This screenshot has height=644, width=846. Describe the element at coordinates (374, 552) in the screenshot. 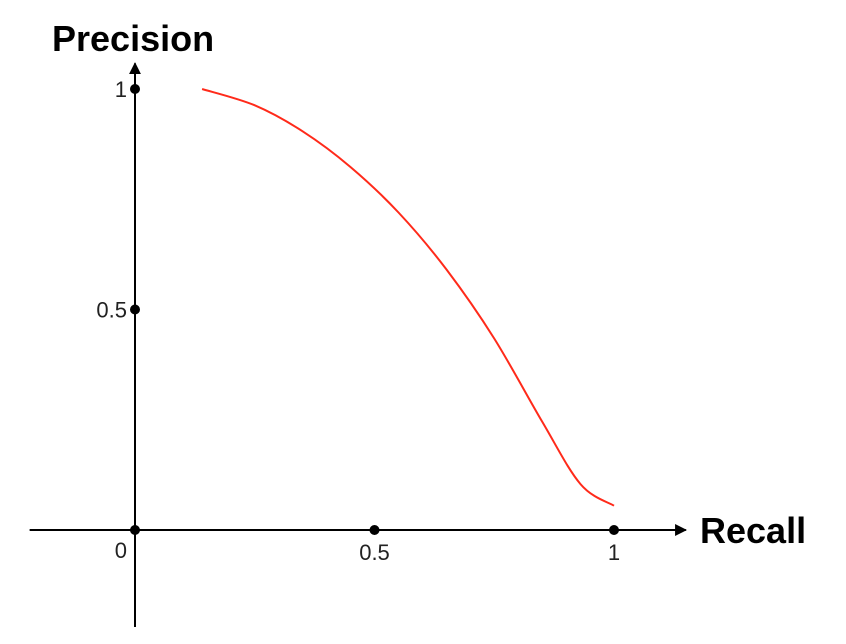

I see `x-tick-label: 0.5` at that location.